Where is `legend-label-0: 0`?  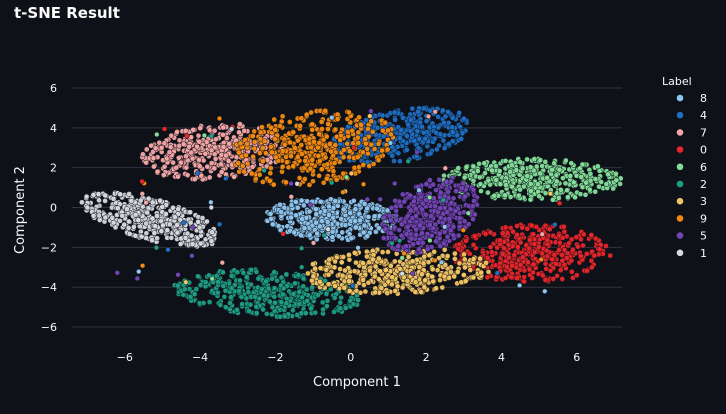
legend-label-0: 0 is located at coordinates (703, 150).